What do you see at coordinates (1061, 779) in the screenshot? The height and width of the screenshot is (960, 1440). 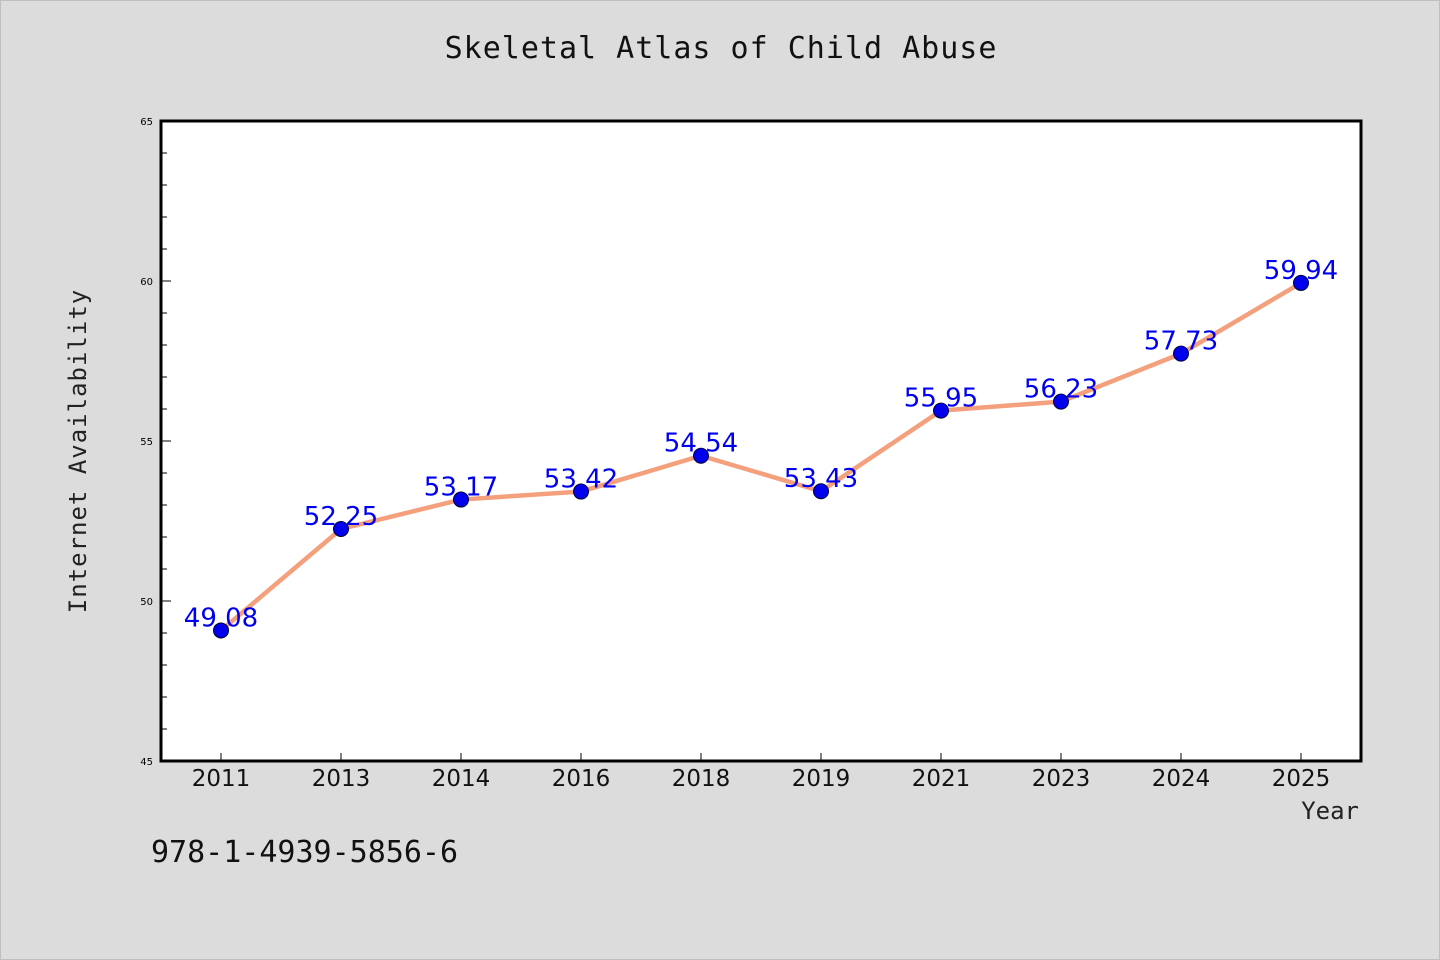 I see `x-tick-label: 2023` at bounding box center [1061, 779].